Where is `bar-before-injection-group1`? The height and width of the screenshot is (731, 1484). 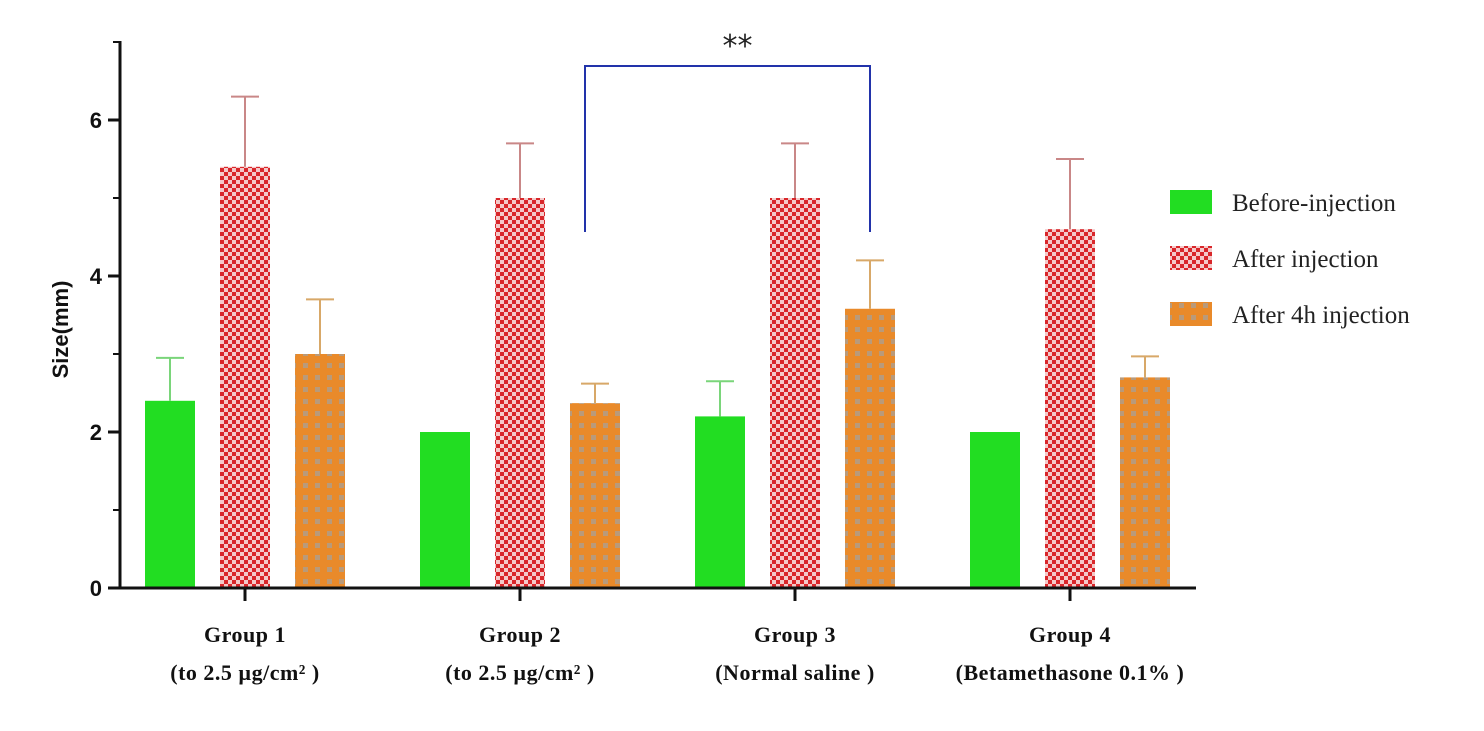 bar-before-injection-group1 is located at coordinates (170, 494).